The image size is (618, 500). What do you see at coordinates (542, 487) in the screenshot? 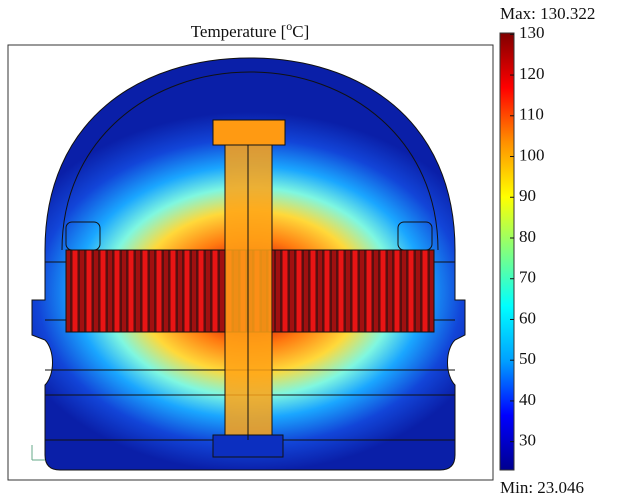
I see `min-label: Min: 23.046` at bounding box center [542, 487].